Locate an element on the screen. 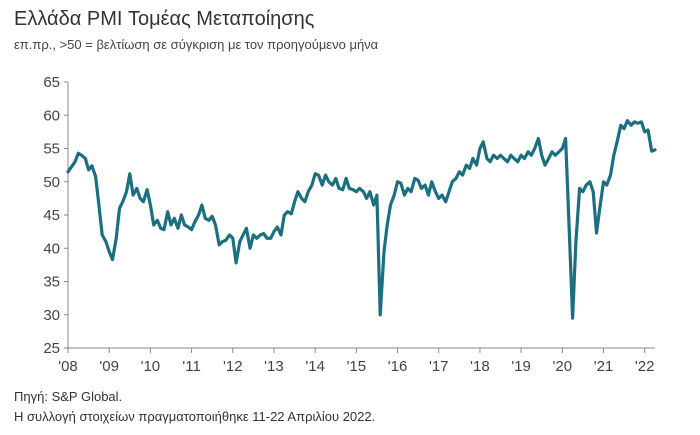 The image size is (700, 435). x-tick-label: '17 is located at coordinates (439, 366).